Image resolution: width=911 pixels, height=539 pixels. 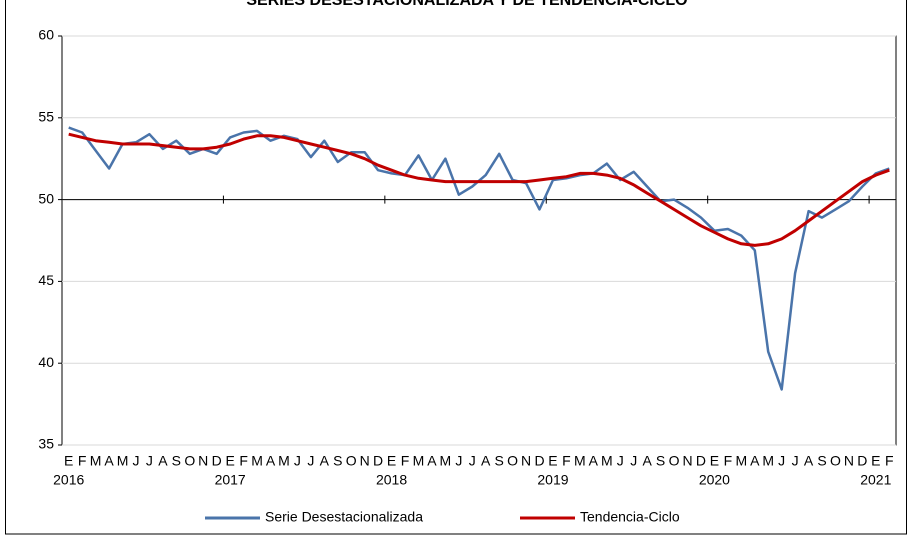 I want to click on y-tick-label: 40, so click(x=46, y=362).